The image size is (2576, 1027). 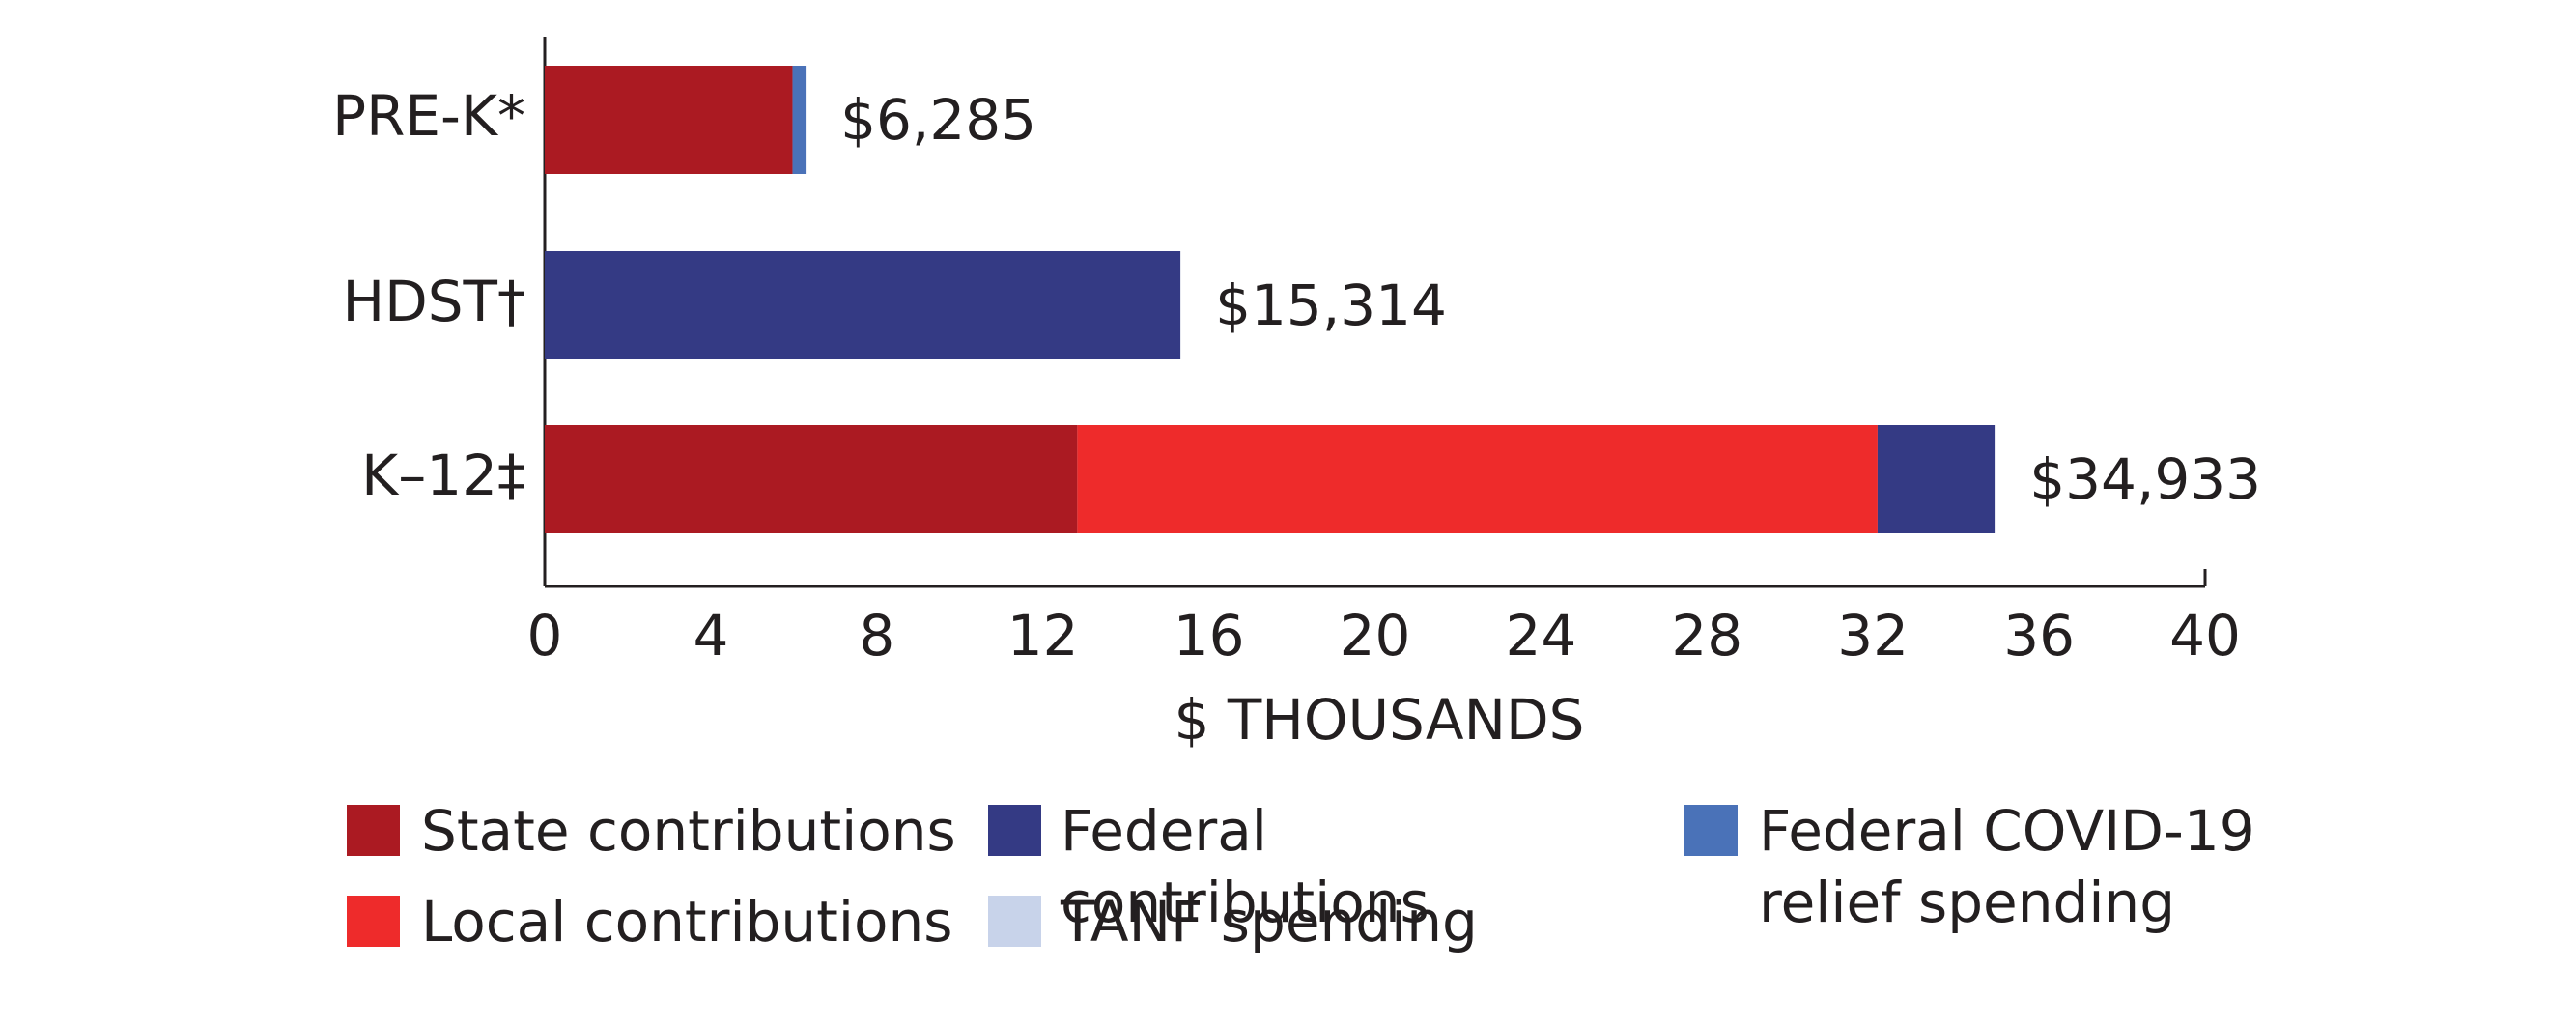 I want to click on category-label: K–12‡, so click(x=443, y=475).